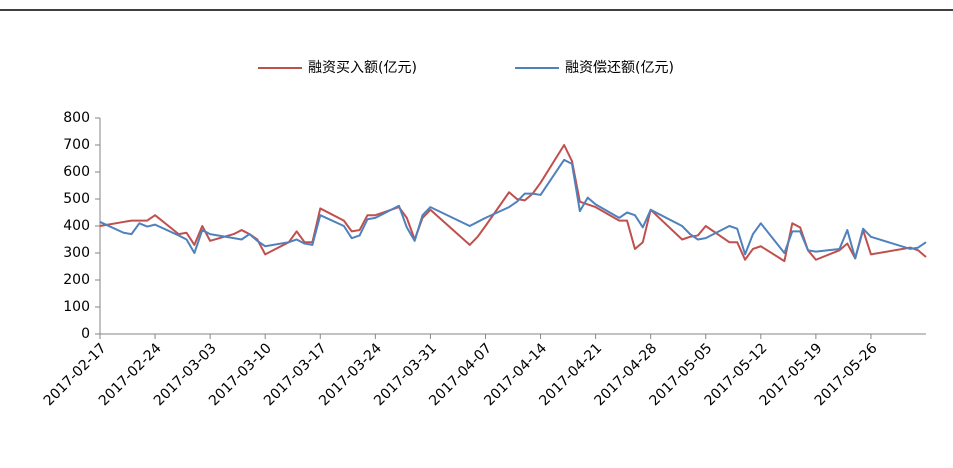  What do you see at coordinates (76, 199) in the screenshot?
I see `y-tick-label: 500` at bounding box center [76, 199].